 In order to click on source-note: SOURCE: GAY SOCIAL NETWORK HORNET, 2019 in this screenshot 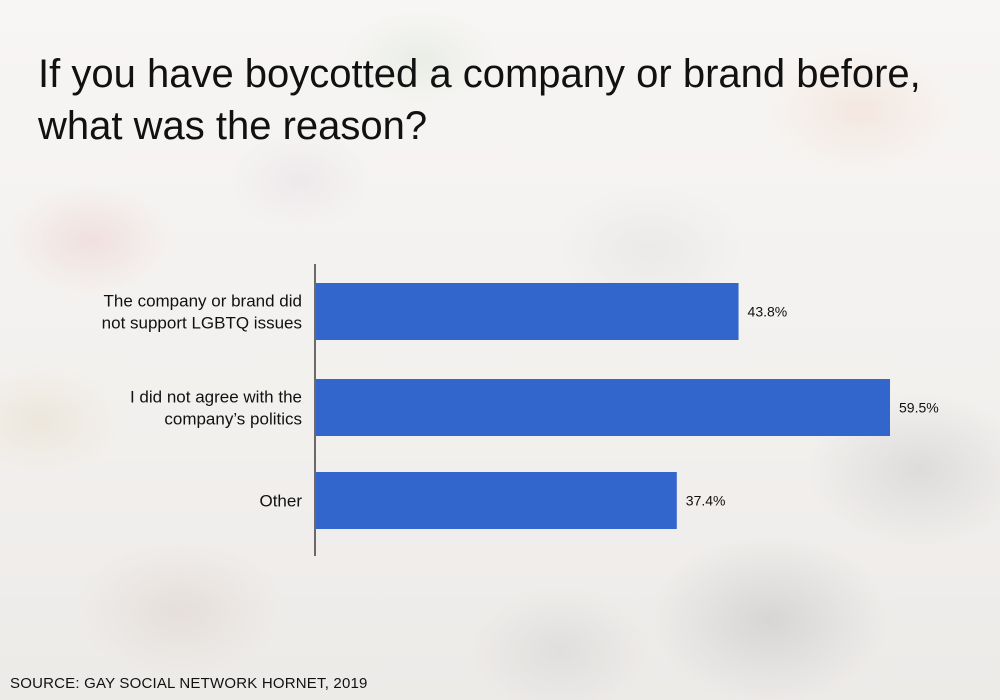, I will do `click(189, 683)`.